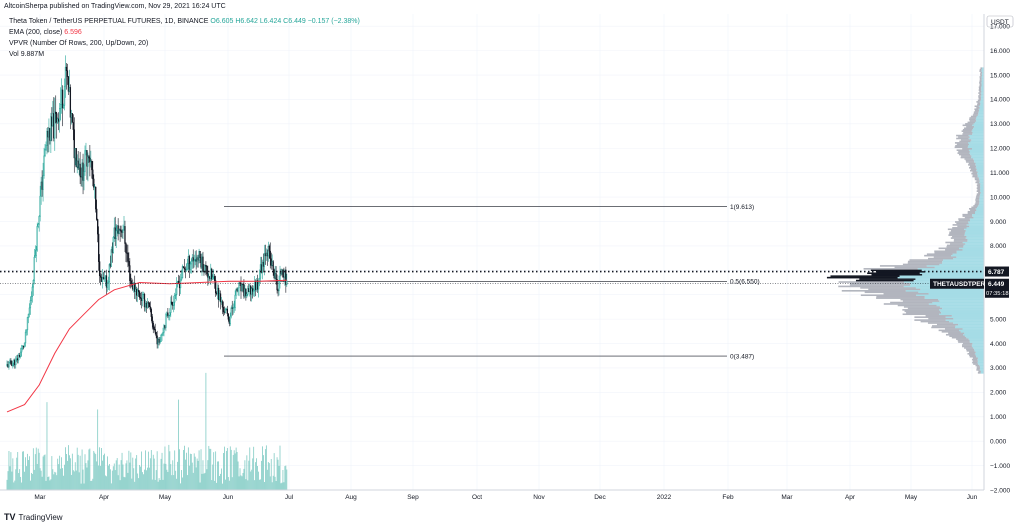 This screenshot has height=525, width=1024. What do you see at coordinates (1000, 22) in the screenshot?
I see `currency-label: USDT` at bounding box center [1000, 22].